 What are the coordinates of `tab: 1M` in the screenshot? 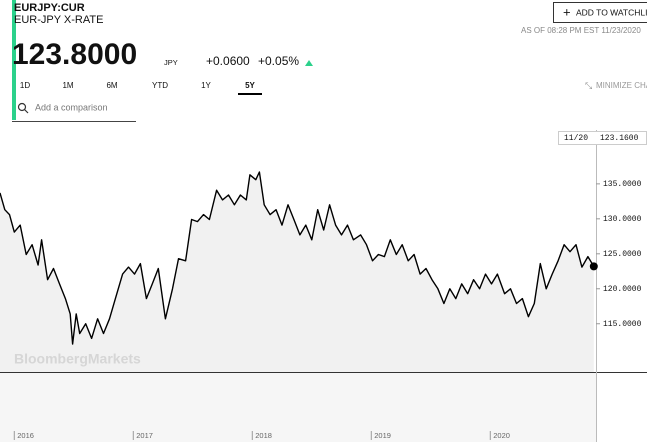 It's located at (67, 85).